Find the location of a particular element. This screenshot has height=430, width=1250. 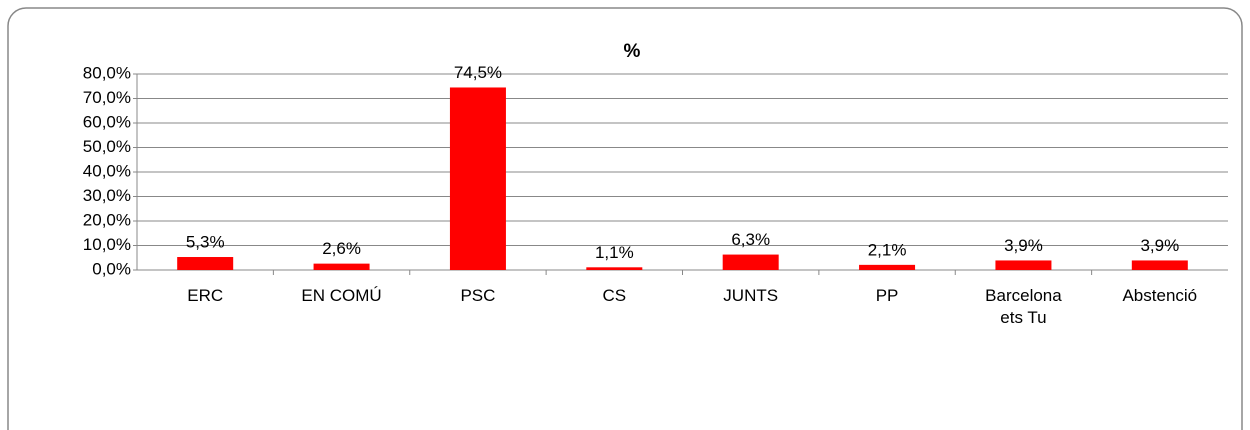

data-label: 74,5% is located at coordinates (478, 72).